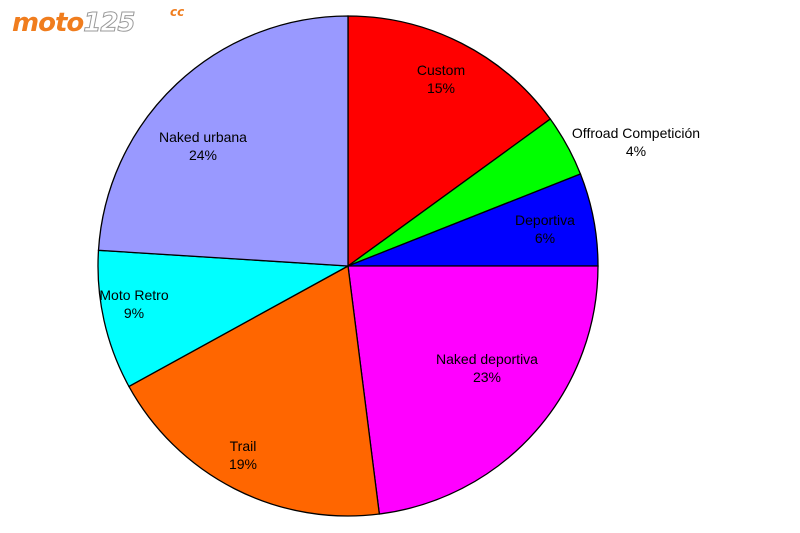 This screenshot has width=800, height=533. Describe the element at coordinates (203, 155) in the screenshot. I see `slice-percent-label: 24%` at that location.